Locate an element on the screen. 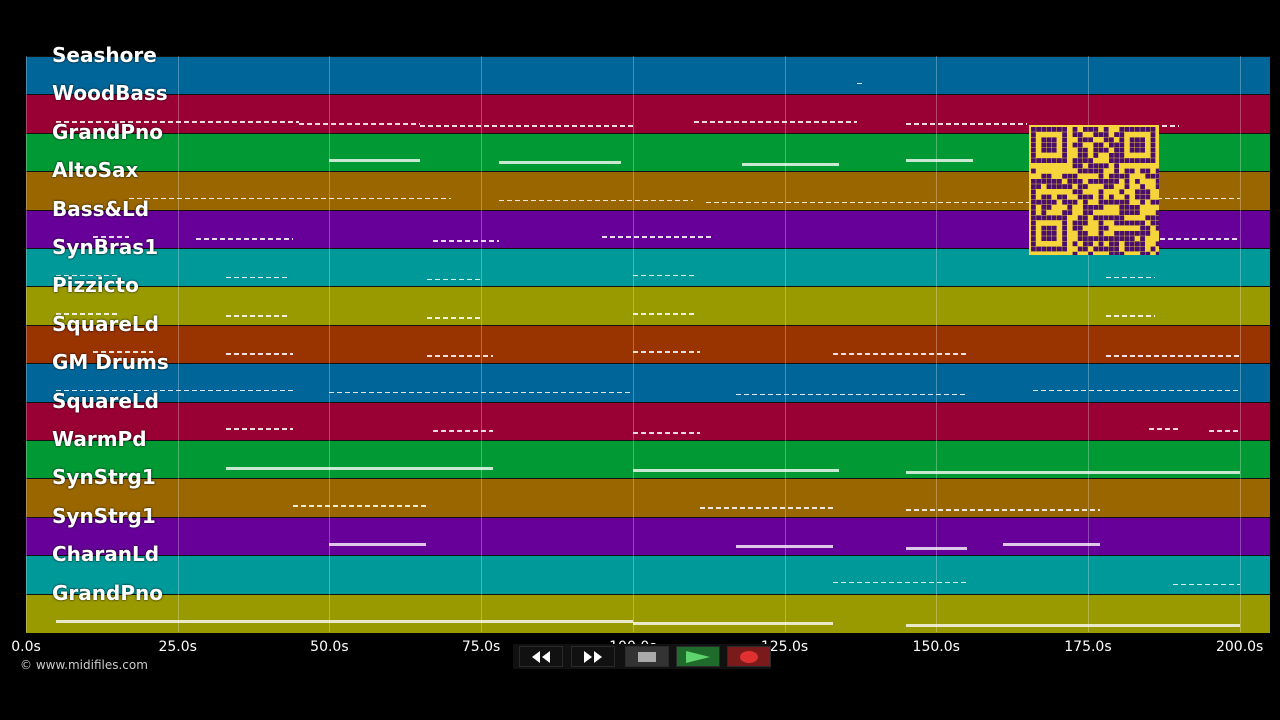 This screenshot has height=720, width=1280. rewind-button is located at coordinates (541, 656).